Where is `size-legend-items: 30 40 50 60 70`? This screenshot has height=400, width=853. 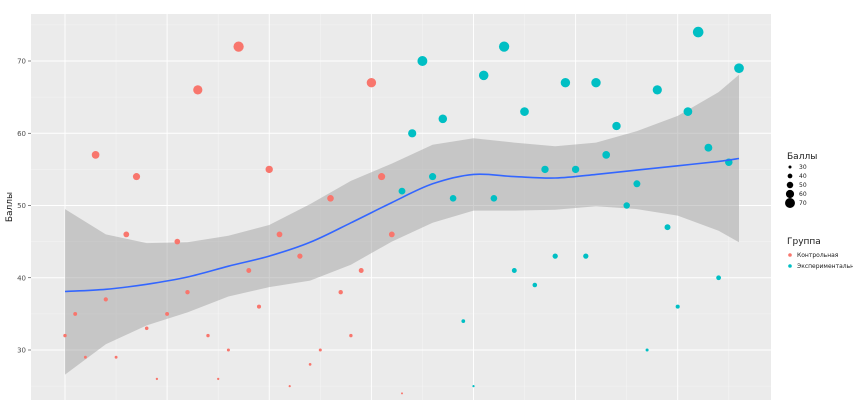
size-legend-items: 30 40 50 60 70 is located at coordinates (796, 186).